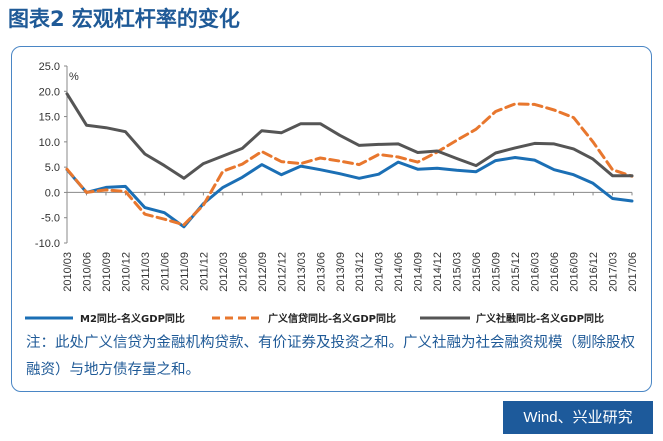  I want to click on x-tick-label: 2015/06, so click(477, 272).